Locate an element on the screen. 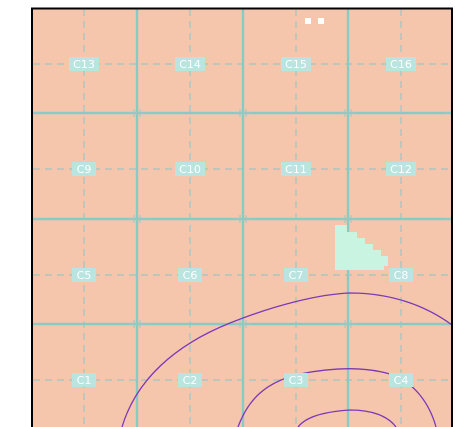  cell-label-c8: C8 is located at coordinates (401, 275).